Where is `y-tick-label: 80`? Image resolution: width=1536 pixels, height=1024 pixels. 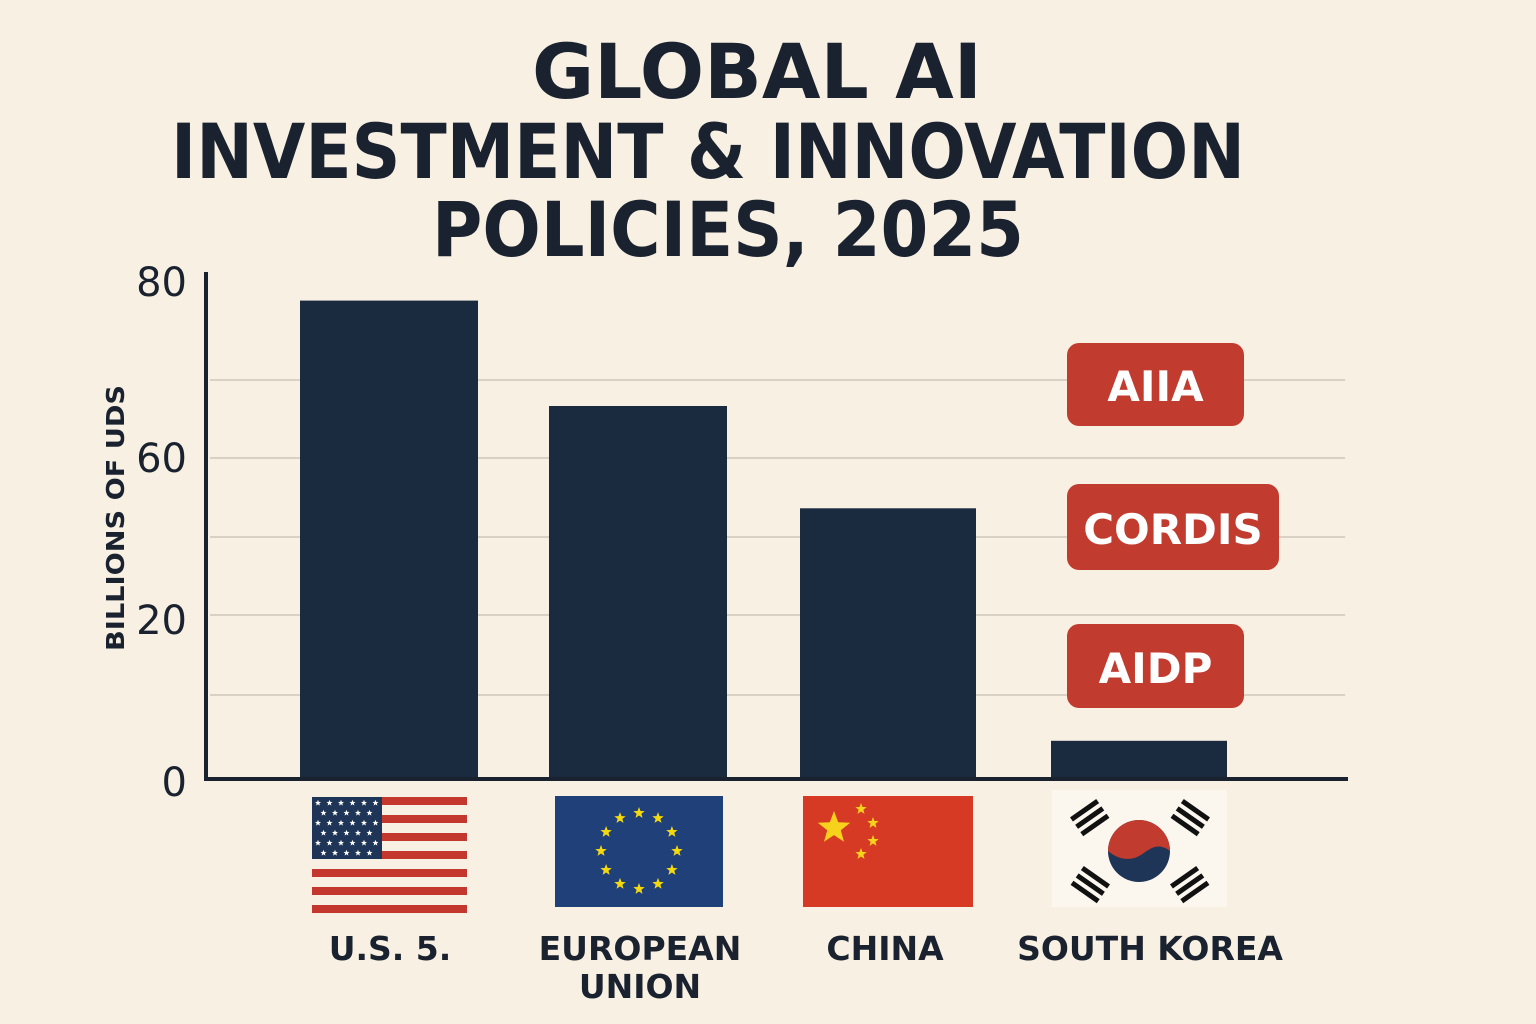 y-tick-label: 80 is located at coordinates (161, 283).